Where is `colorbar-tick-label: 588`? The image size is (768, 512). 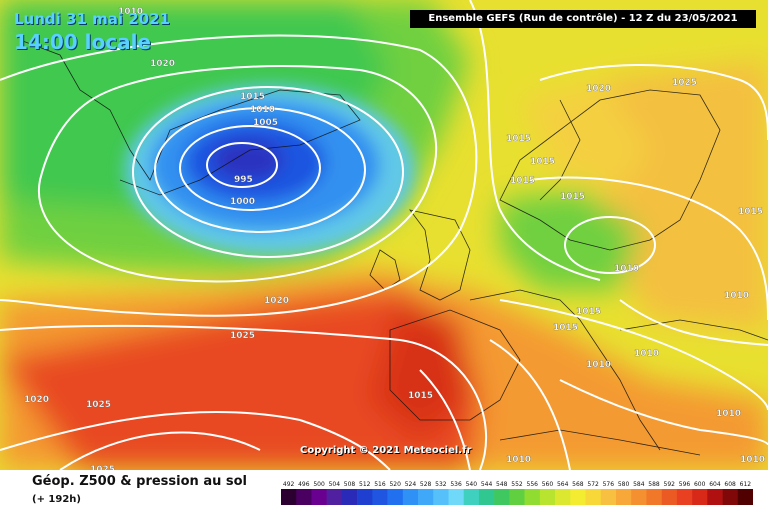
colorbar-tick-label: 588 is located at coordinates (654, 484).